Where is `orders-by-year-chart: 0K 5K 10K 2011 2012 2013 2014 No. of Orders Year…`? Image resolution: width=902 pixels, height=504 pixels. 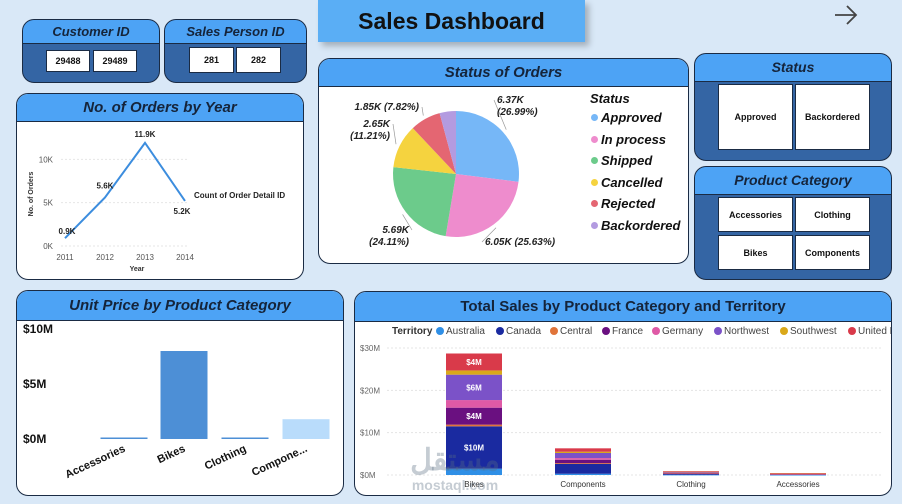 orders-by-year-chart: 0K 5K 10K 2011 2012 2013 2014 No. of Orders Year… is located at coordinates (156, 201).